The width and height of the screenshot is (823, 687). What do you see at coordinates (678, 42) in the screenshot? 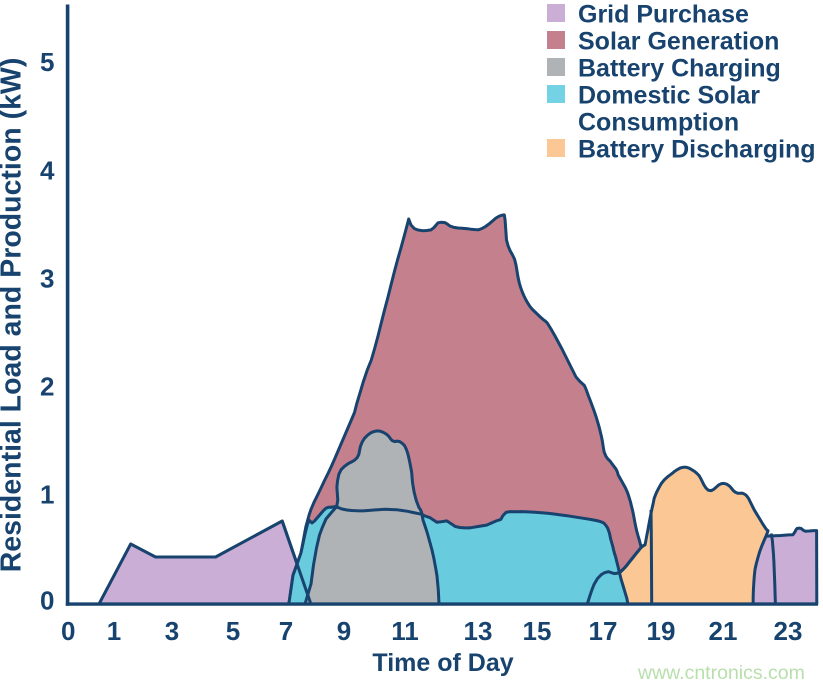
I see `svg-text: Solar Generation` at bounding box center [678, 42].